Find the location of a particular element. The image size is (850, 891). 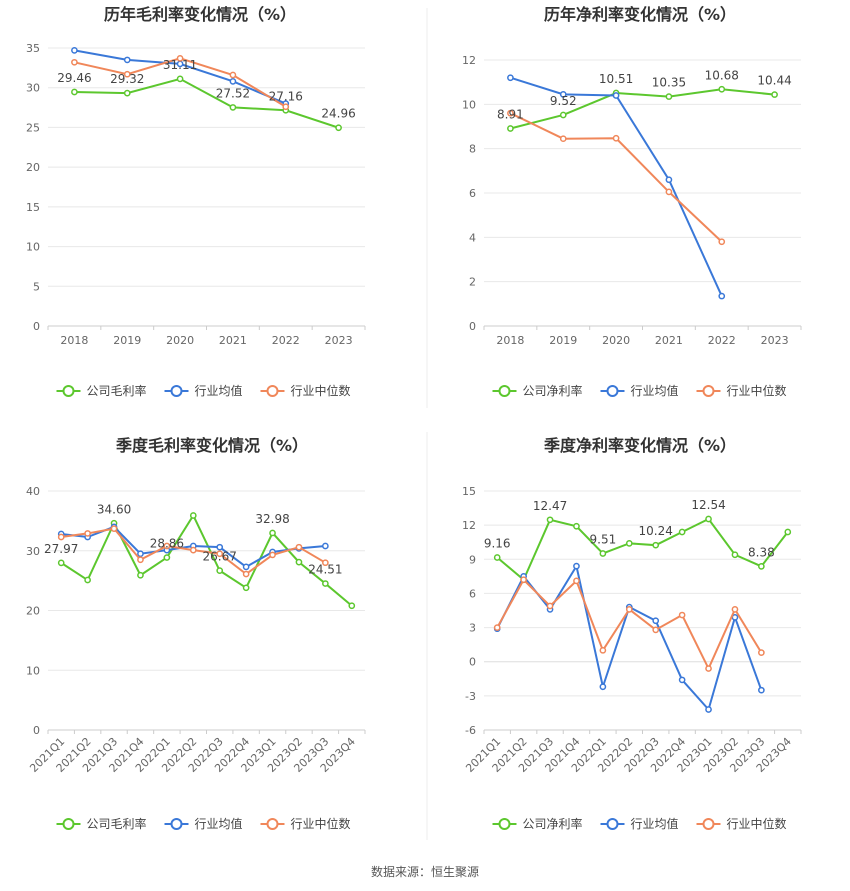

series-line-industry_median is located at coordinates (616, 177).